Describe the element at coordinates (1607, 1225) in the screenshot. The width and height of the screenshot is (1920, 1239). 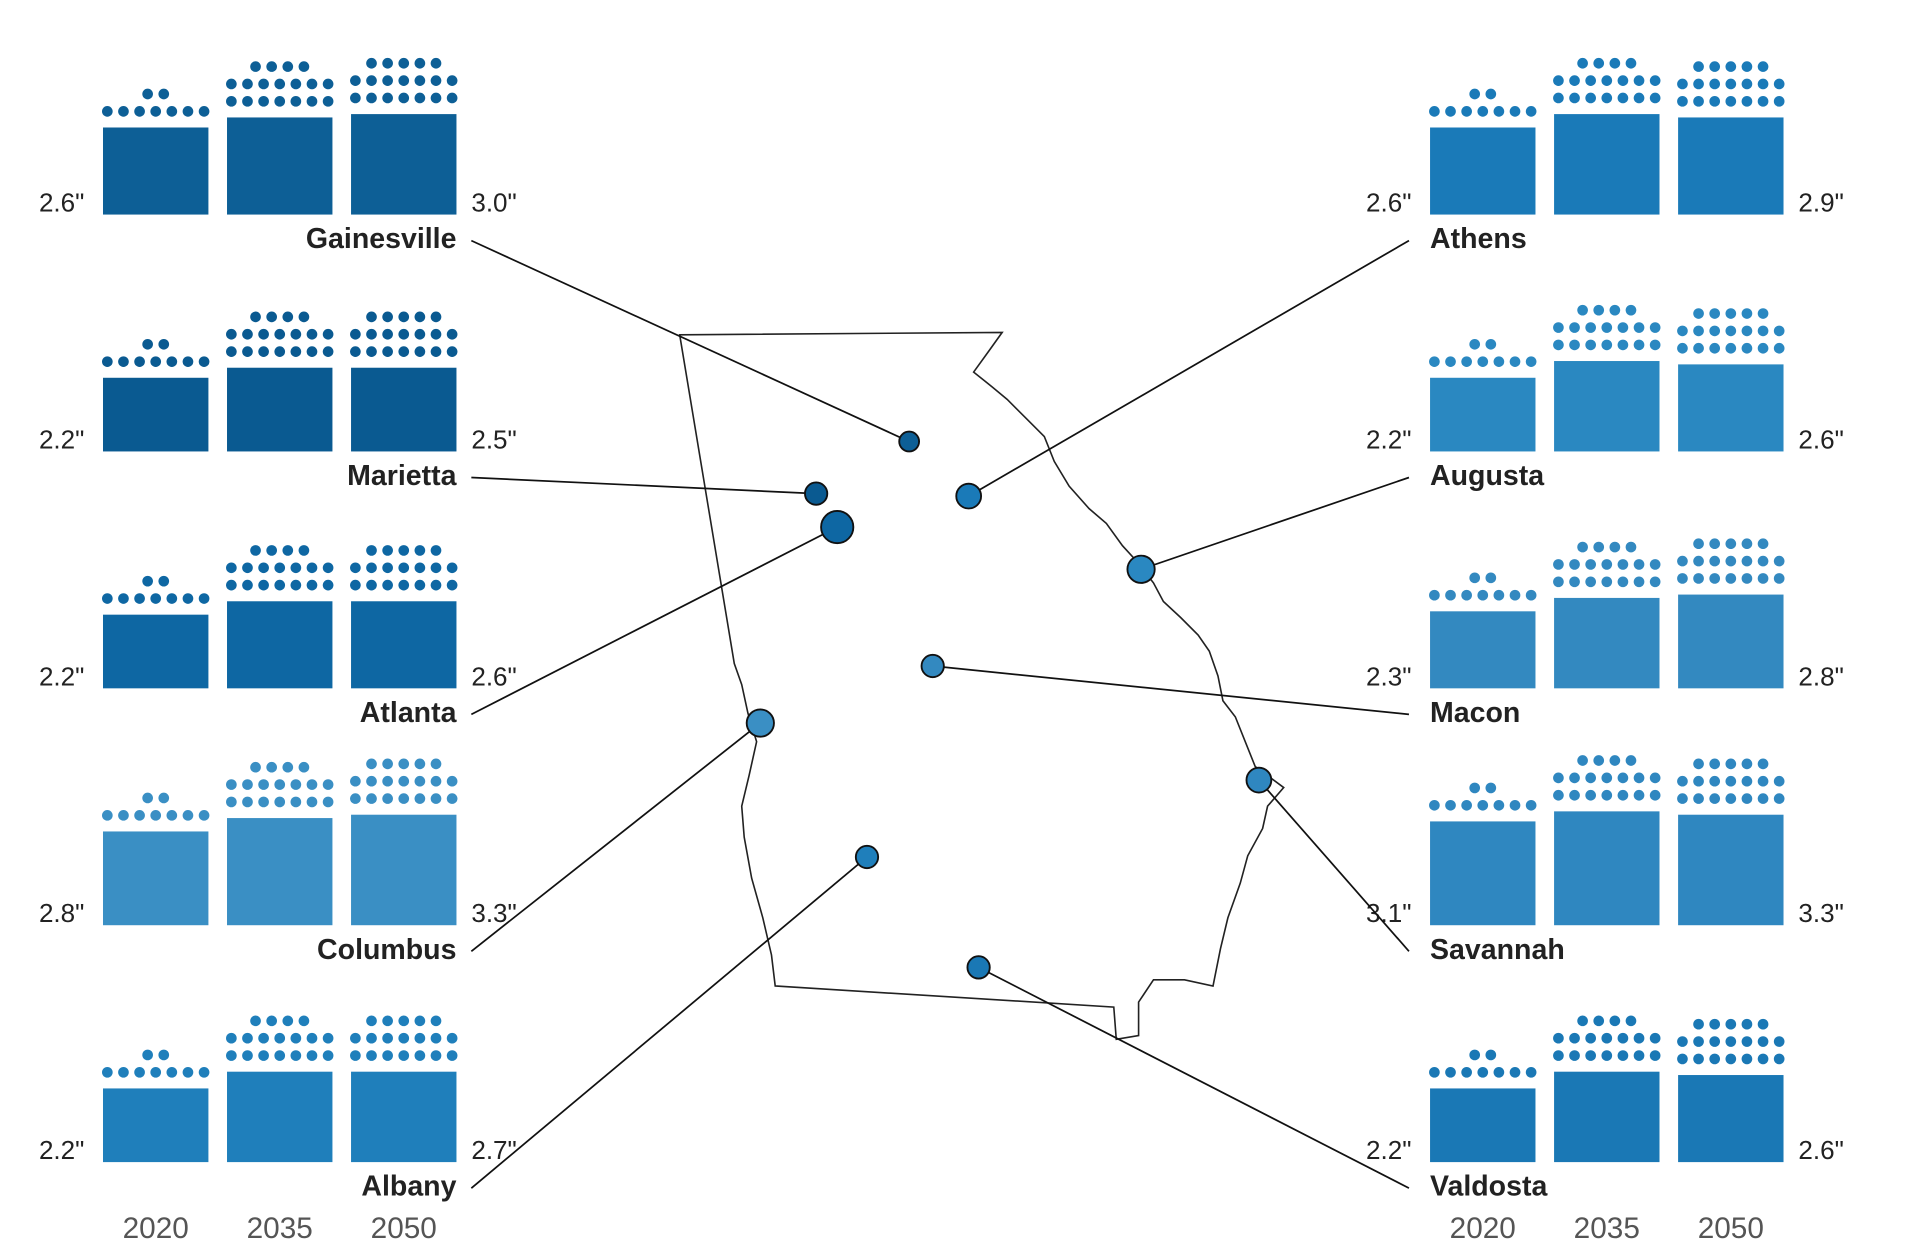
I see `year-label: 2035` at that location.